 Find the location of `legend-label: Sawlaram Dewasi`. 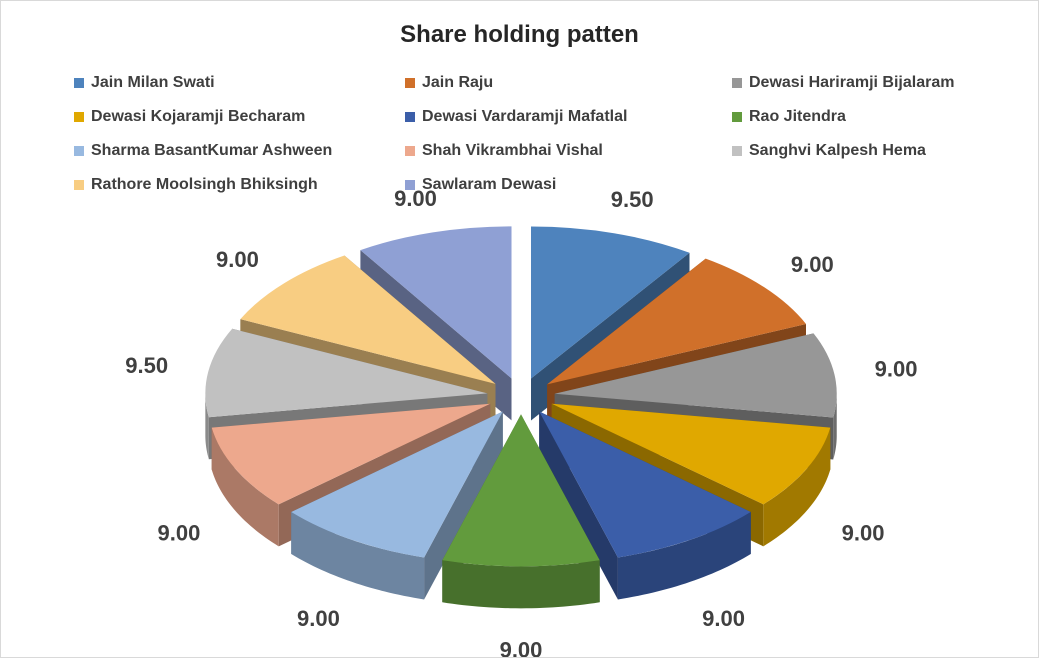

legend-label: Sawlaram Dewasi is located at coordinates (489, 184).